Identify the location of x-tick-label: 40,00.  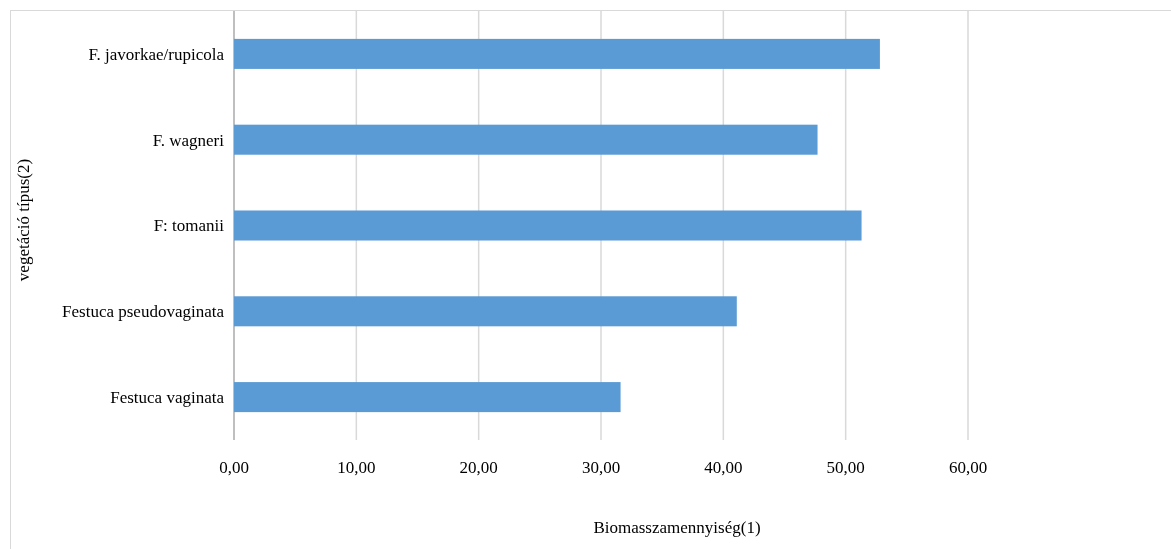
(723, 467).